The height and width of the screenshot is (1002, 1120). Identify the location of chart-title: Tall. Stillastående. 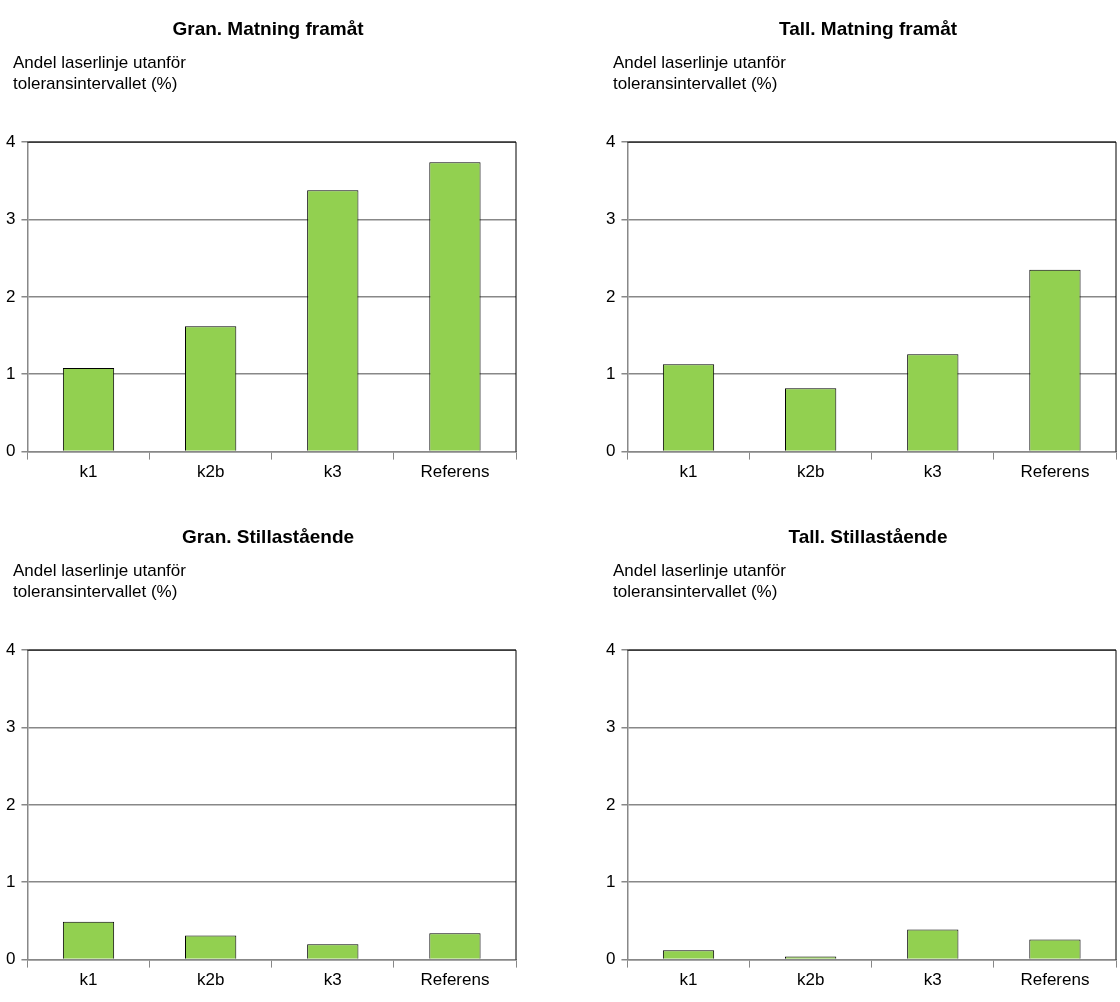
(868, 537).